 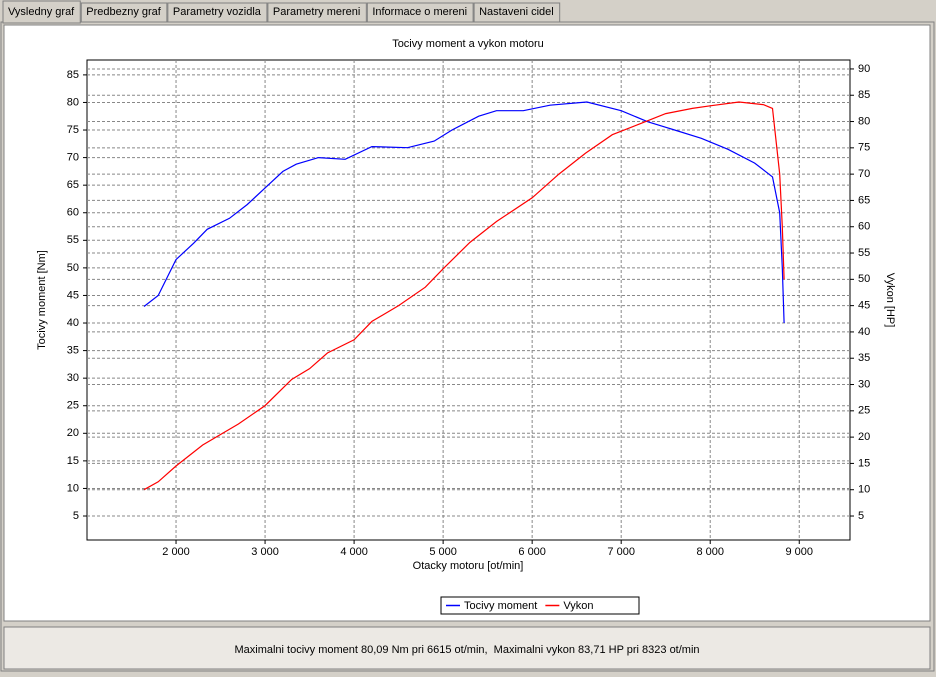 What do you see at coordinates (73, 323) in the screenshot?
I see `y-tick-label: 40` at bounding box center [73, 323].